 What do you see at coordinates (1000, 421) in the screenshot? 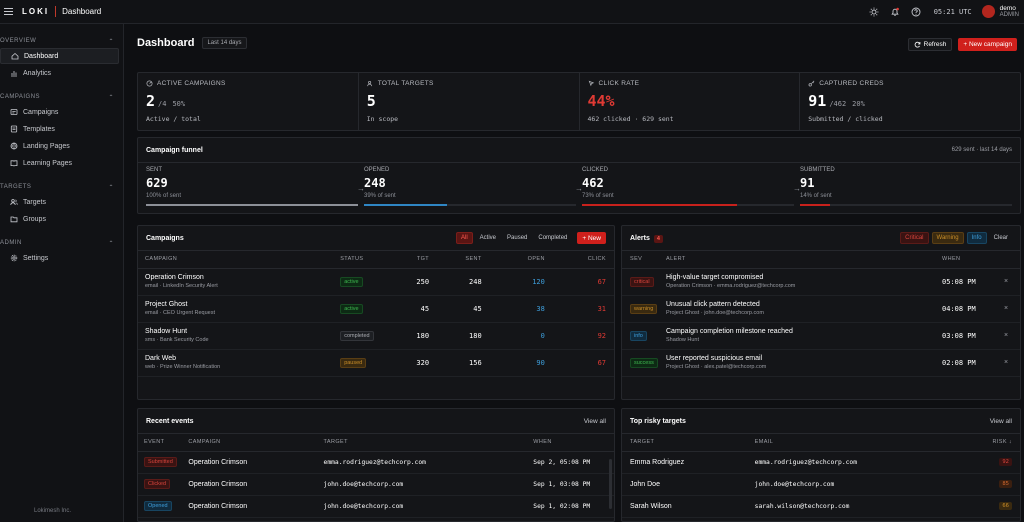
I see `risky-view-all-link: View all` at bounding box center [1000, 421].